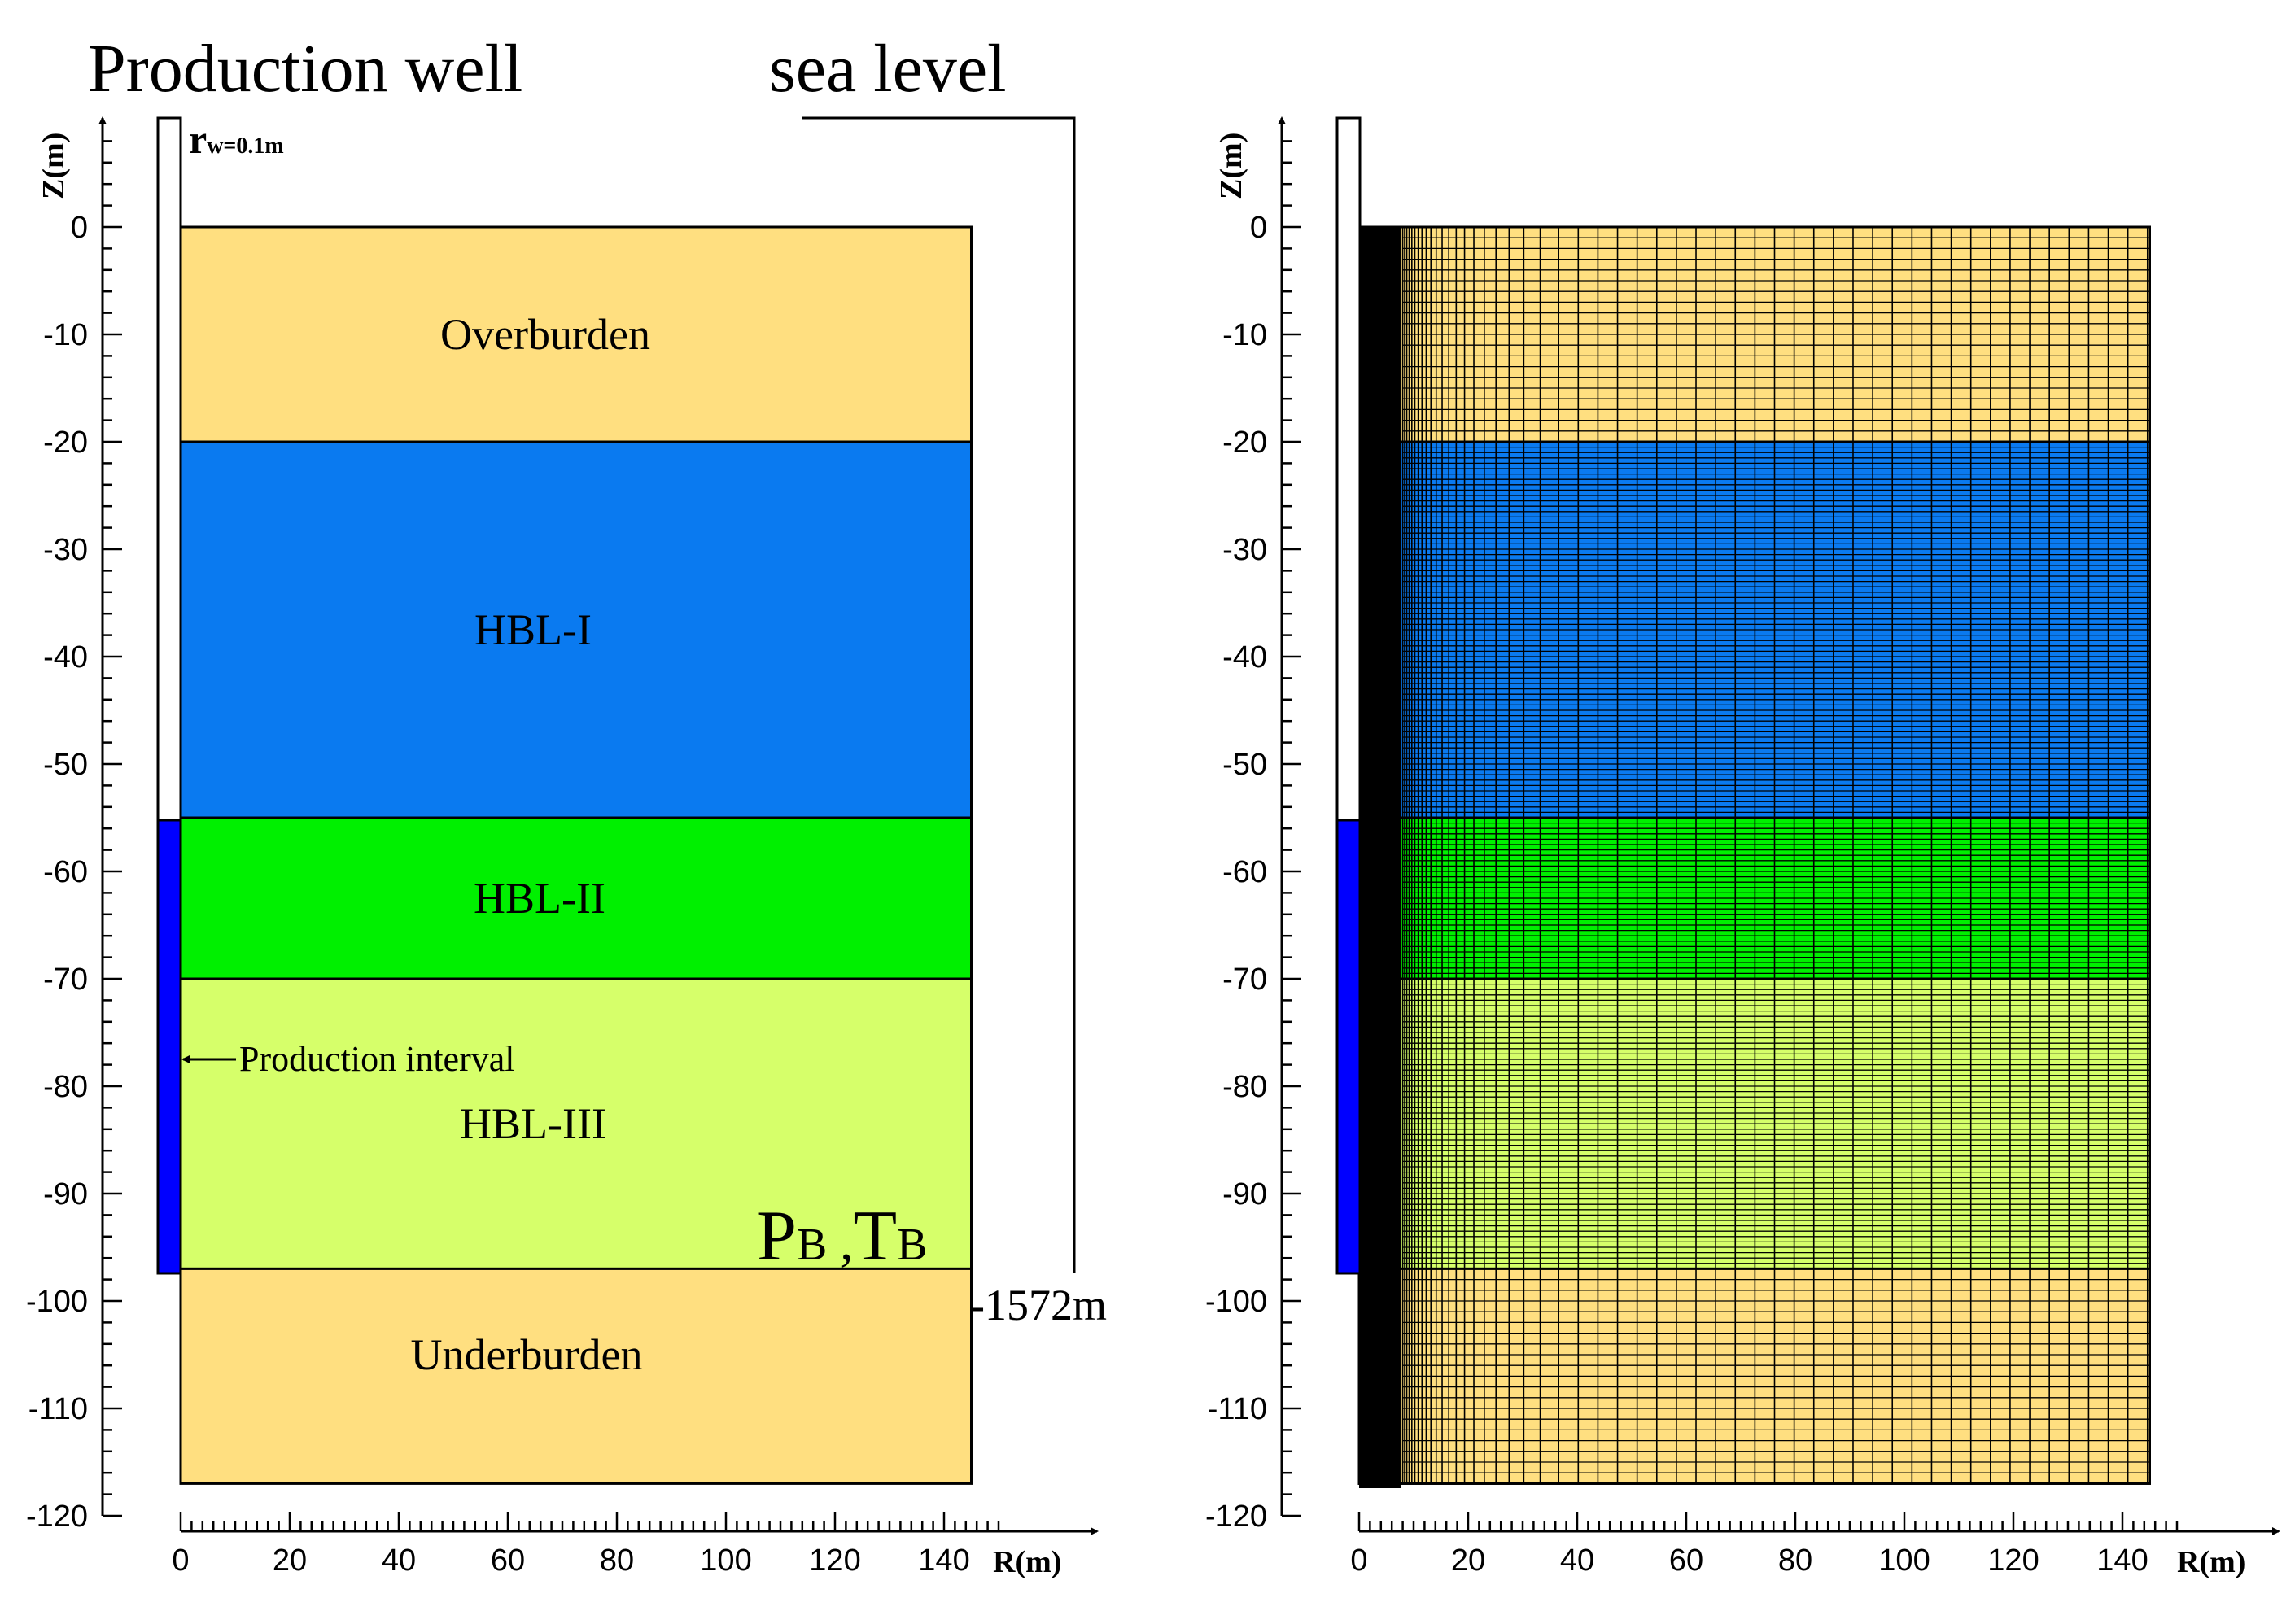  Describe the element at coordinates (617, 1560) in the screenshot. I see `left-r-tick-label: 80` at that location.